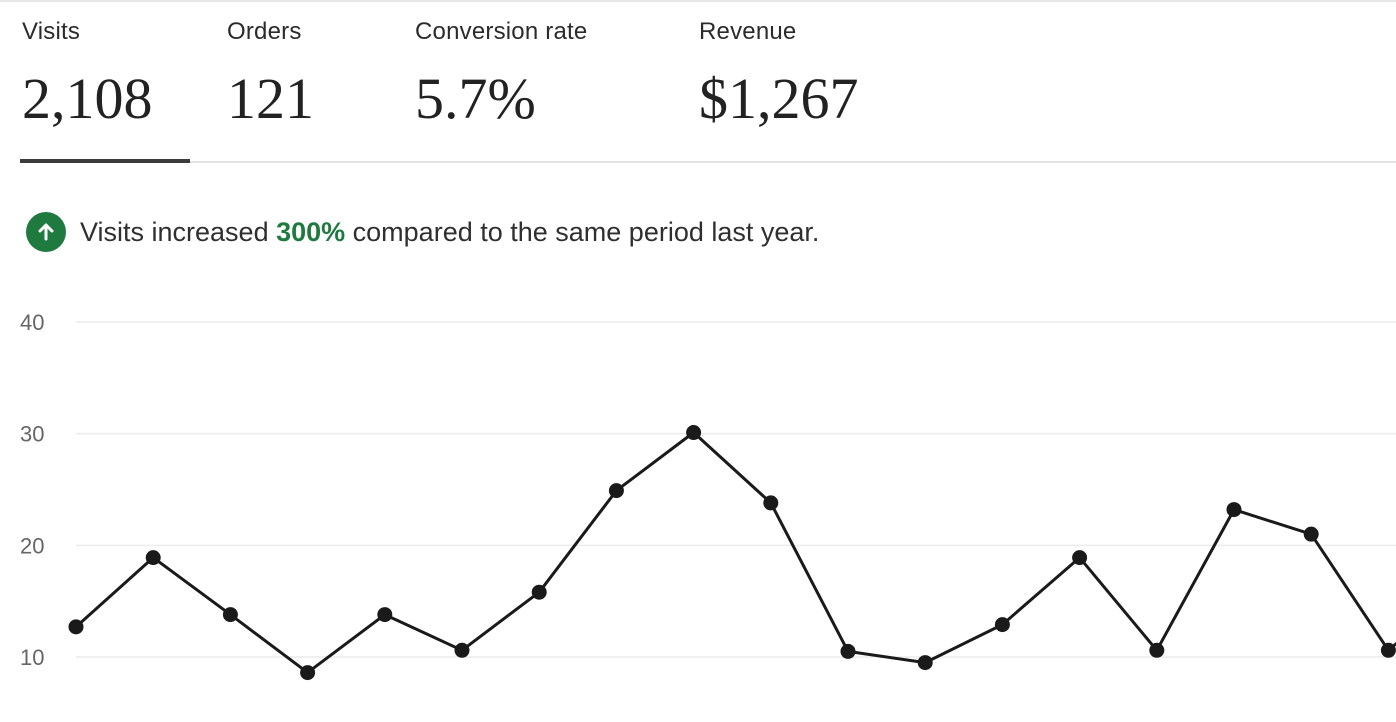 The image size is (1396, 722). Describe the element at coordinates (475, 98) in the screenshot. I see `metric-value: 5.7%` at that location.